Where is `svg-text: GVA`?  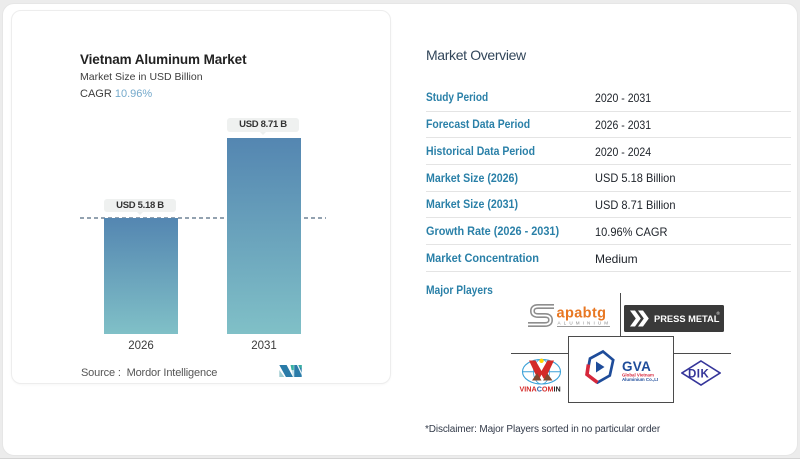
svg-text: GVA is located at coordinates (636, 366).